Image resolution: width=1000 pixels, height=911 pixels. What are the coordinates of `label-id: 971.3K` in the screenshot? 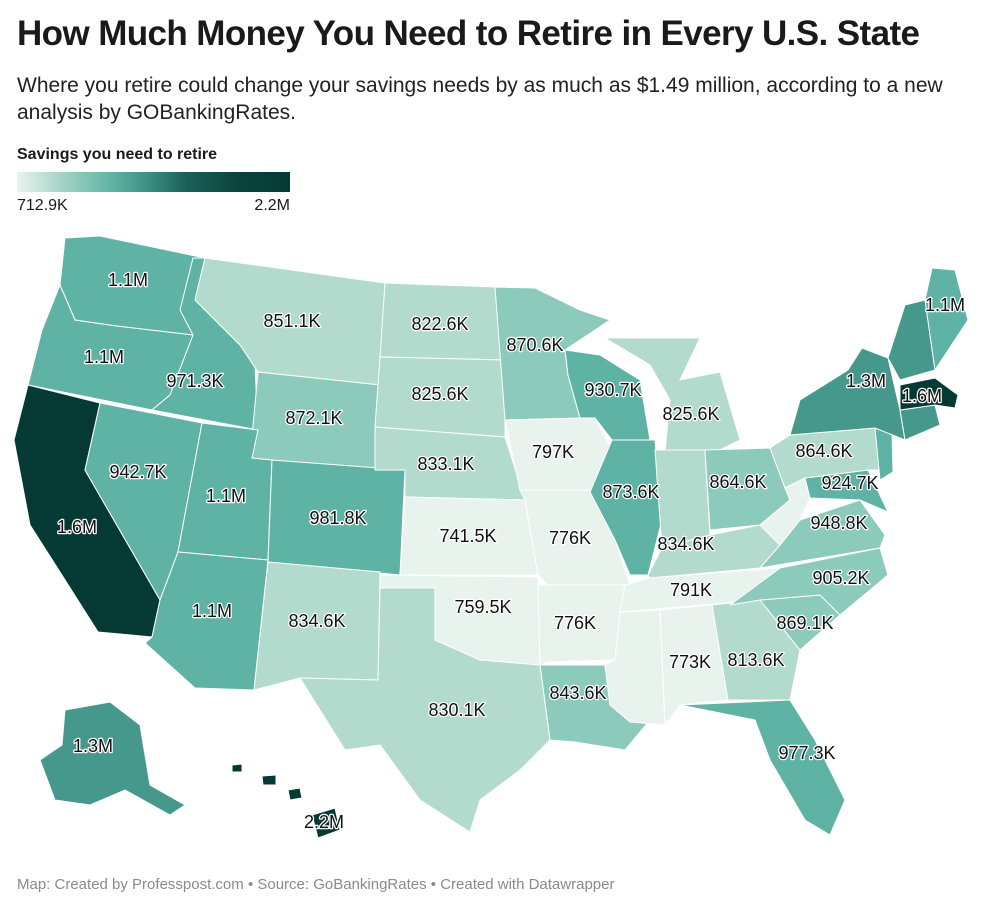 It's located at (194, 381).